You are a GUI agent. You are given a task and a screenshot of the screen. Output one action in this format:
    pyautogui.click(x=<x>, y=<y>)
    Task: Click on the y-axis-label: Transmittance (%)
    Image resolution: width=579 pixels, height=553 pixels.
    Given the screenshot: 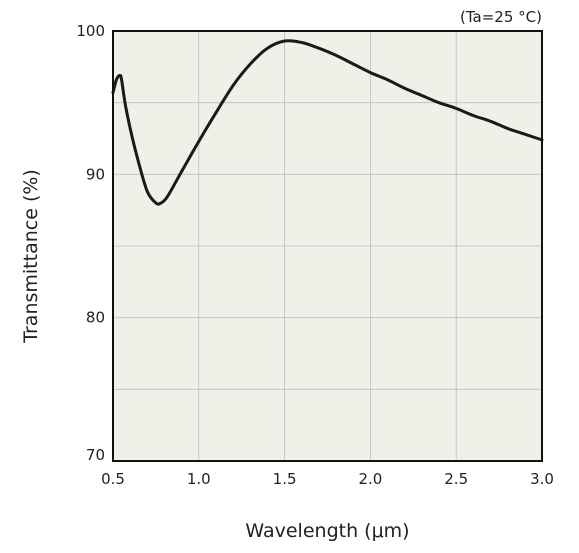 What is the action you would take?
    pyautogui.click(x=31, y=256)
    